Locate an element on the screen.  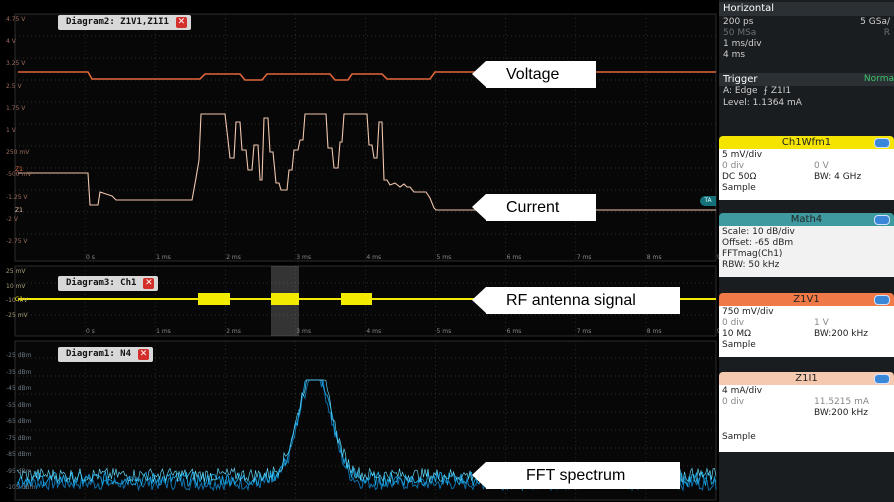
voltage-callout-label: Voltage is located at coordinates (533, 74).